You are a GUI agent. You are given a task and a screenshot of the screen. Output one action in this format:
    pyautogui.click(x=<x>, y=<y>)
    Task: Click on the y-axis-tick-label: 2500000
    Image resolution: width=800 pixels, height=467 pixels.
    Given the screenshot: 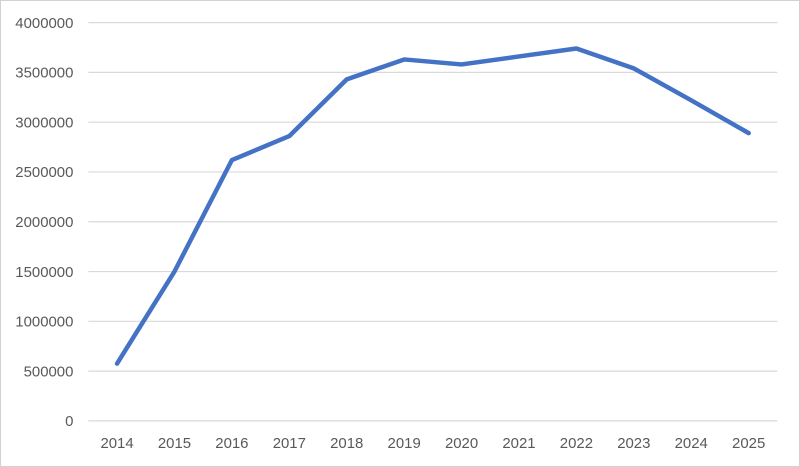 What is the action you would take?
    pyautogui.click(x=44, y=172)
    